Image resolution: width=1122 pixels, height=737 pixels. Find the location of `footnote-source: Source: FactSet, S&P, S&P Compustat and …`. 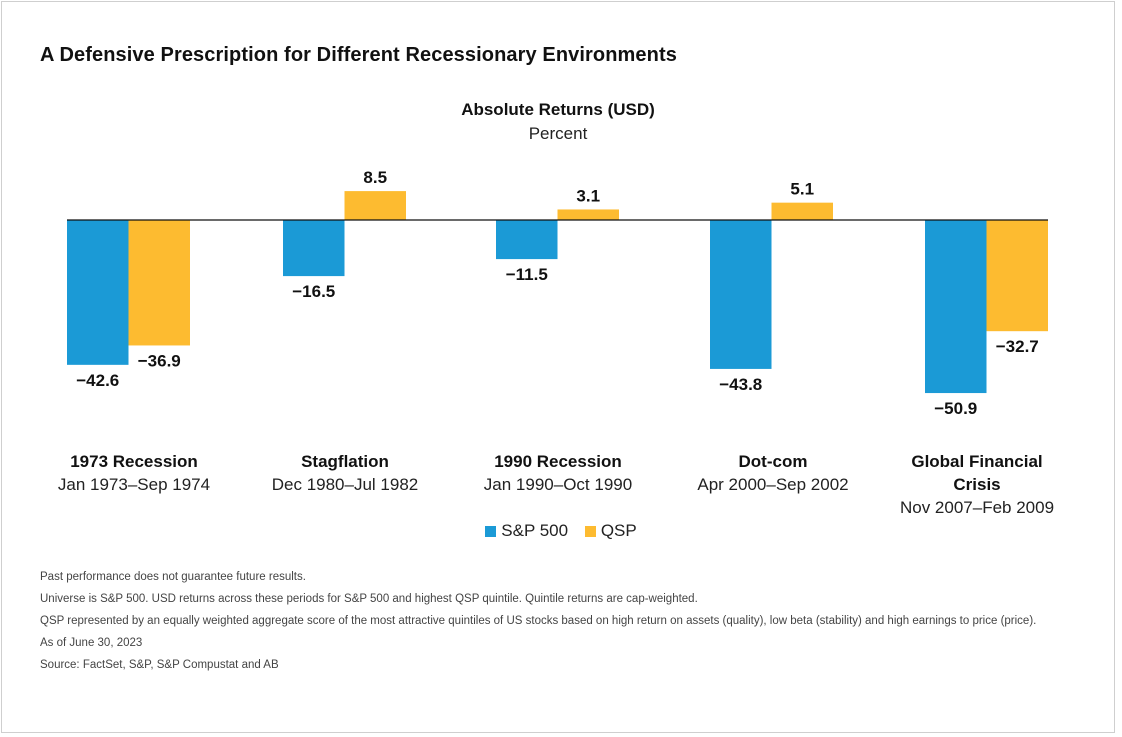

footnote-source: Source: FactSet, S&P, S&P Compustat and … is located at coordinates (159, 665).